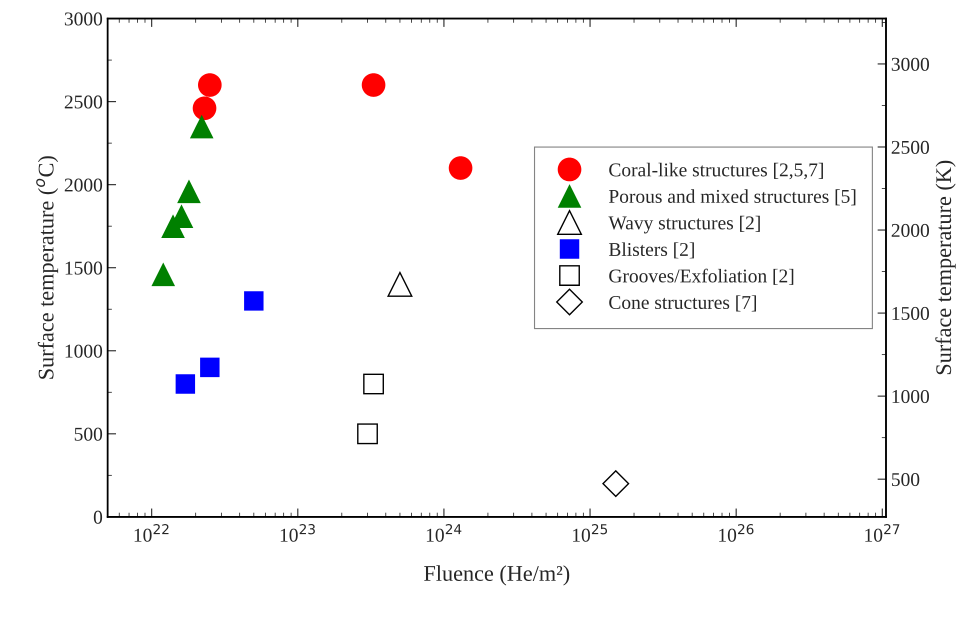 This screenshot has height=619, width=979. Describe the element at coordinates (911, 147) in the screenshot. I see `y2-tick-label: 2500` at that location.